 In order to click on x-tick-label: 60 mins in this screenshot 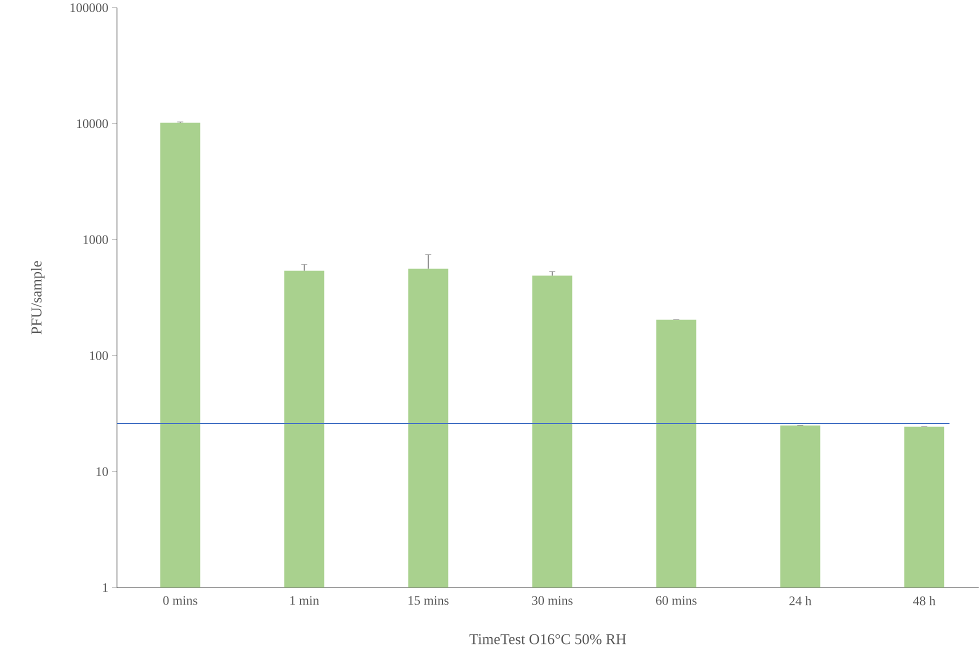, I will do `click(676, 601)`.